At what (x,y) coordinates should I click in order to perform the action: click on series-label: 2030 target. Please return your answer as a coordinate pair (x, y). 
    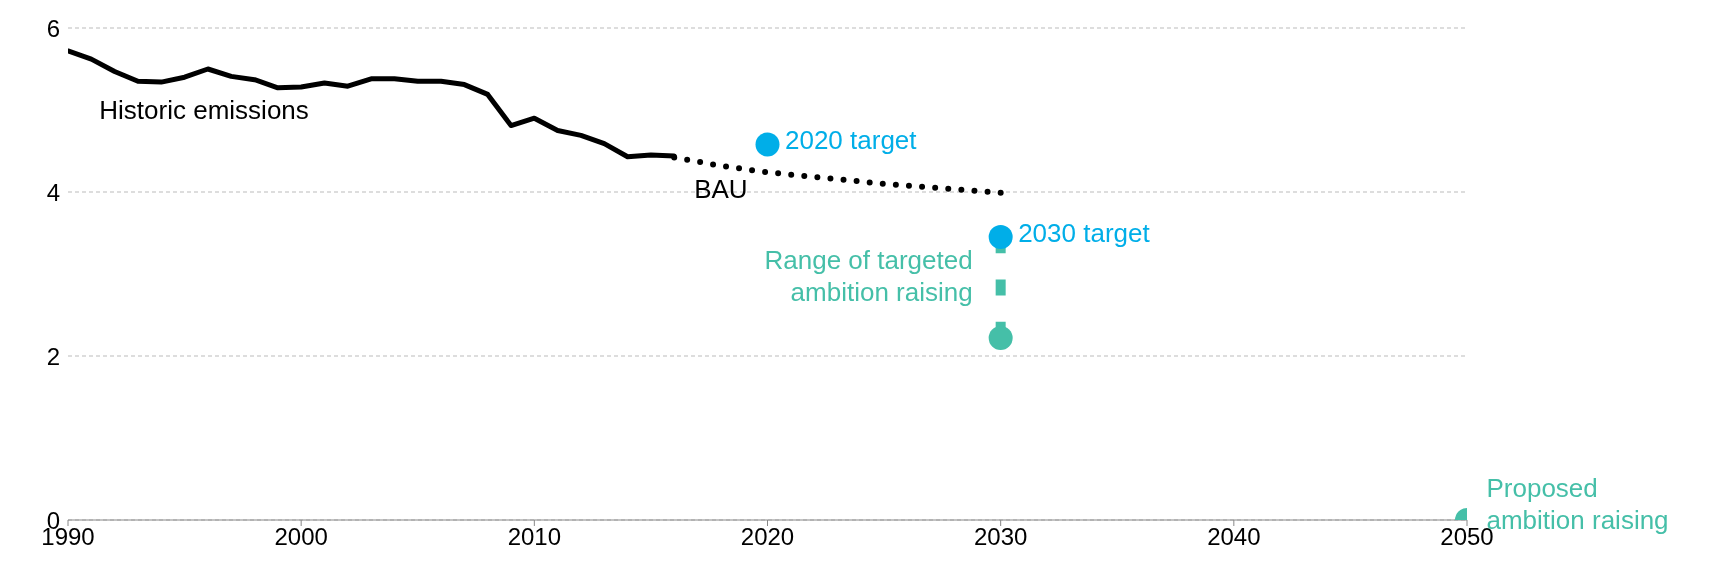
    Looking at the image, I should click on (1084, 232).